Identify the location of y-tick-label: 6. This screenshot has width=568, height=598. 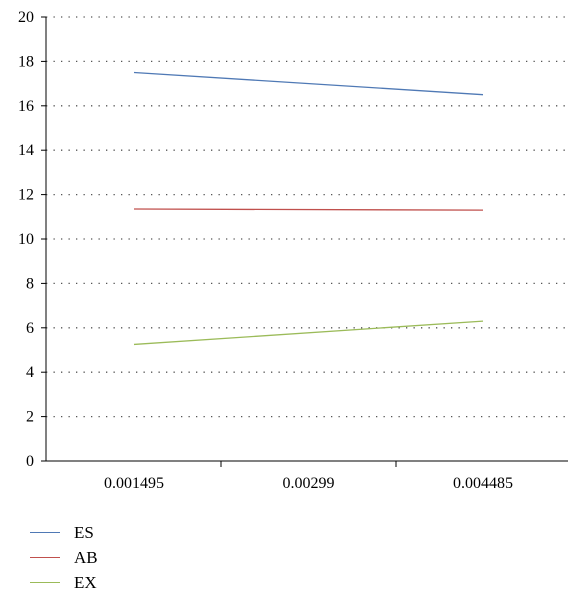
(30, 328).